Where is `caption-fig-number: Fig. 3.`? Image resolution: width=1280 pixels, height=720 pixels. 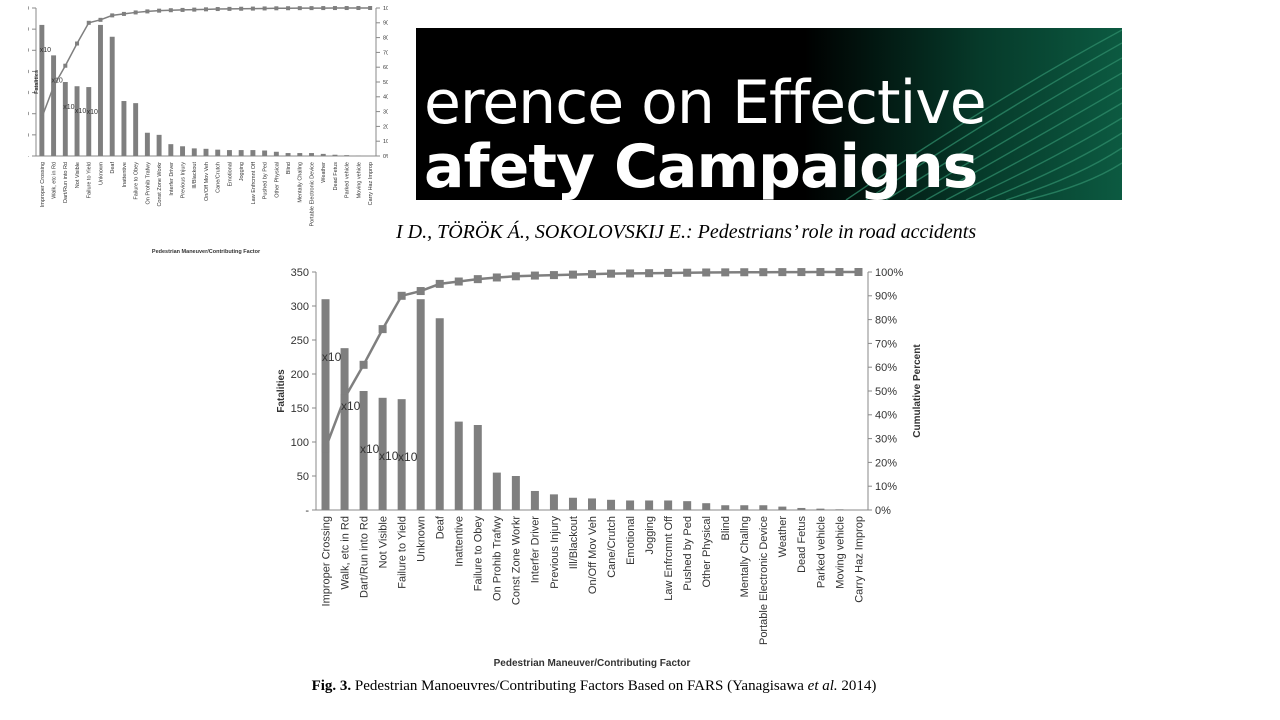 caption-fig-number: Fig. 3. is located at coordinates (331, 686).